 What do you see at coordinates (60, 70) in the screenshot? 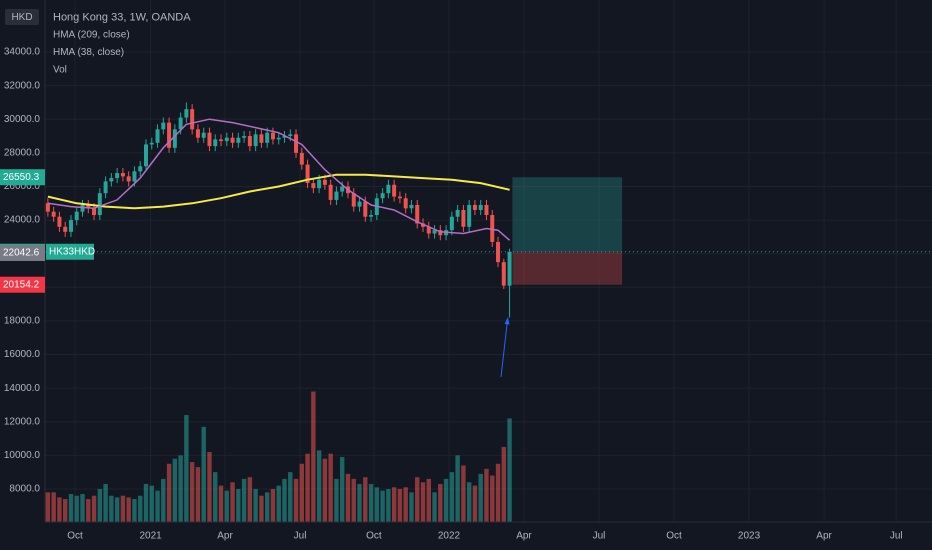
I see `legend-entry: Vol` at bounding box center [60, 70].